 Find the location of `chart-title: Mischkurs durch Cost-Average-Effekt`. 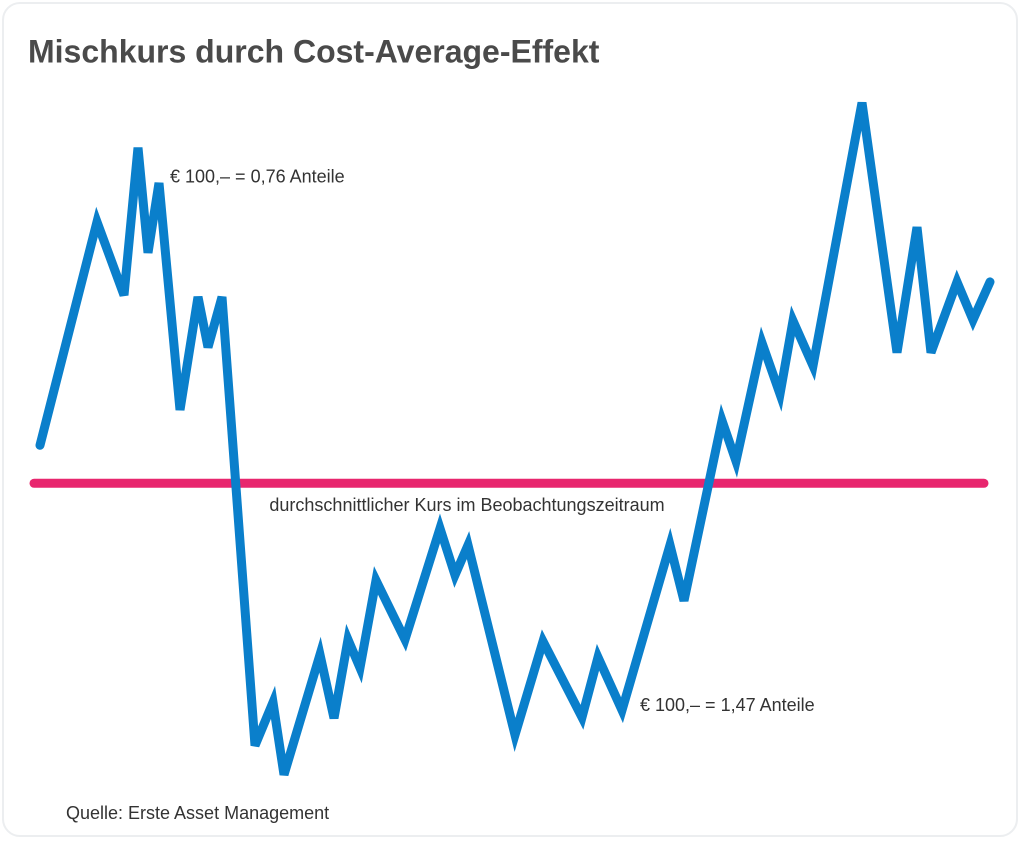

chart-title: Mischkurs durch Cost-Average-Effekt is located at coordinates (314, 51).